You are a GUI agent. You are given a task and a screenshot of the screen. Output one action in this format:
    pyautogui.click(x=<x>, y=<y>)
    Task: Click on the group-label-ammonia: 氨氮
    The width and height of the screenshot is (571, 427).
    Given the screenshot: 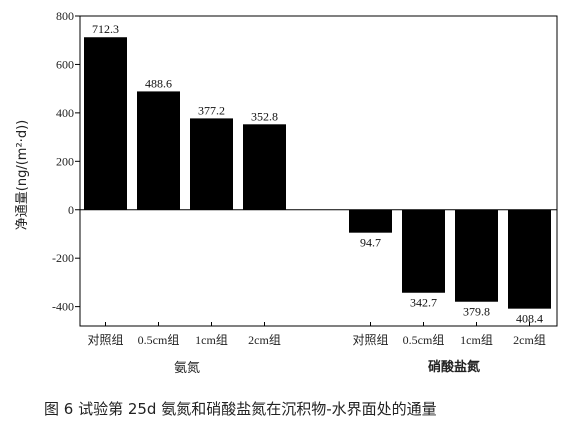 What is the action you would take?
    pyautogui.click(x=187, y=368)
    